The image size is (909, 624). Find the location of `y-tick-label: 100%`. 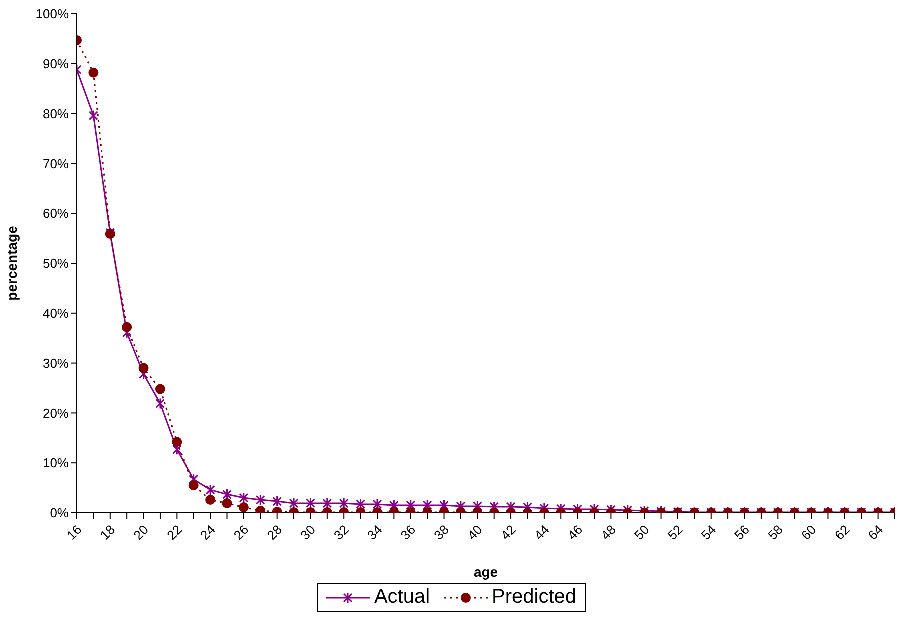

y-tick-label: 100% is located at coordinates (53, 14).